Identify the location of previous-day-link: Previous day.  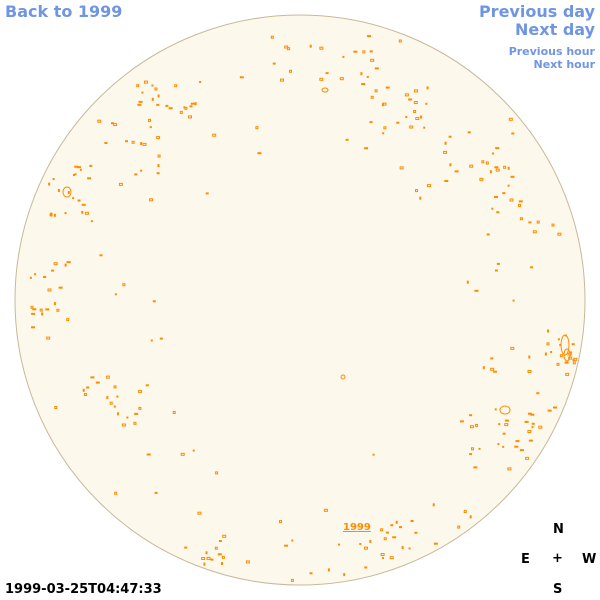
(536, 11).